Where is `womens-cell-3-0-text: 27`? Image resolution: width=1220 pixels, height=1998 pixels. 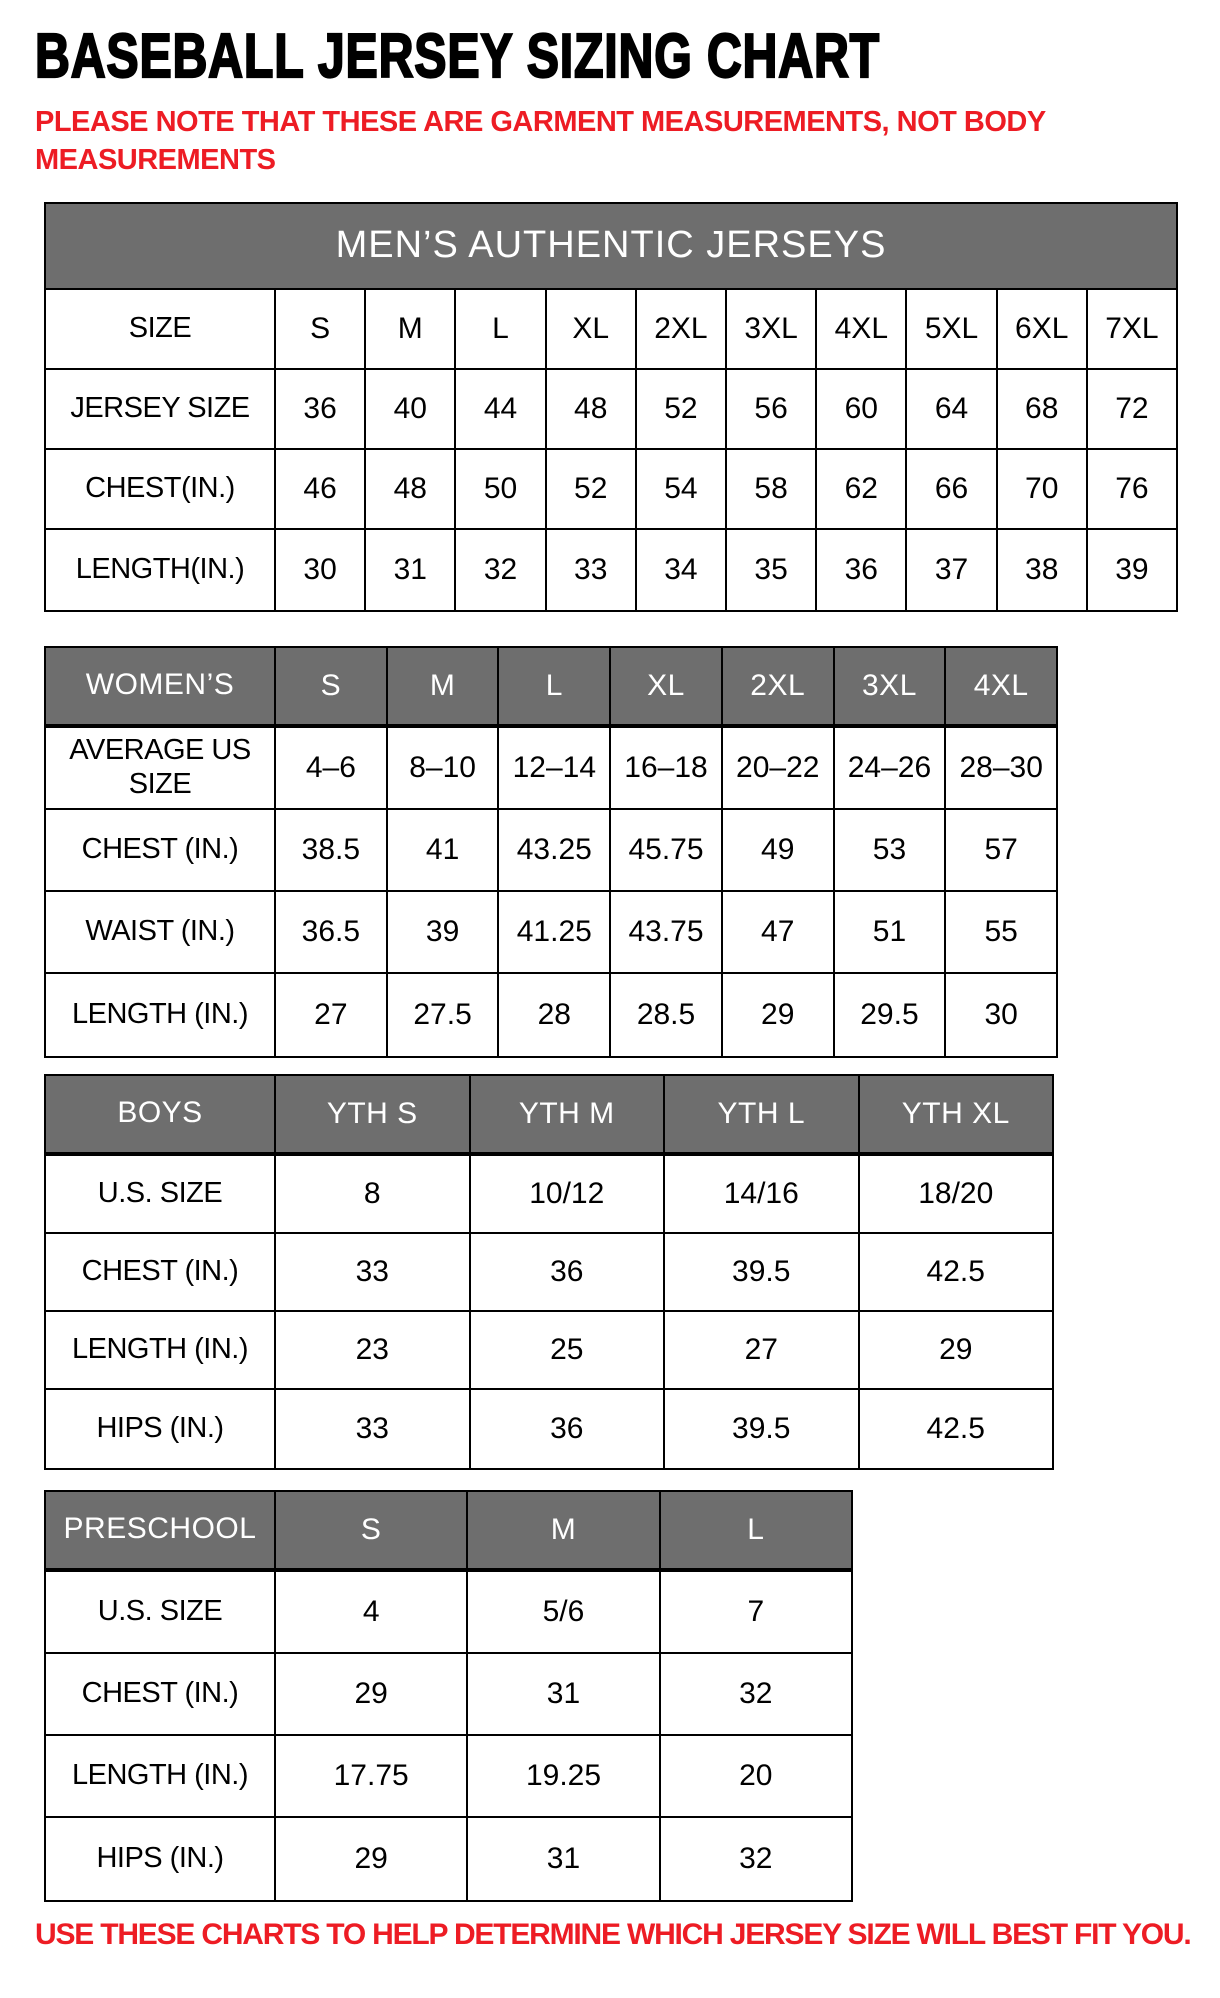
womens-cell-3-0-text: 27 is located at coordinates (331, 1014).